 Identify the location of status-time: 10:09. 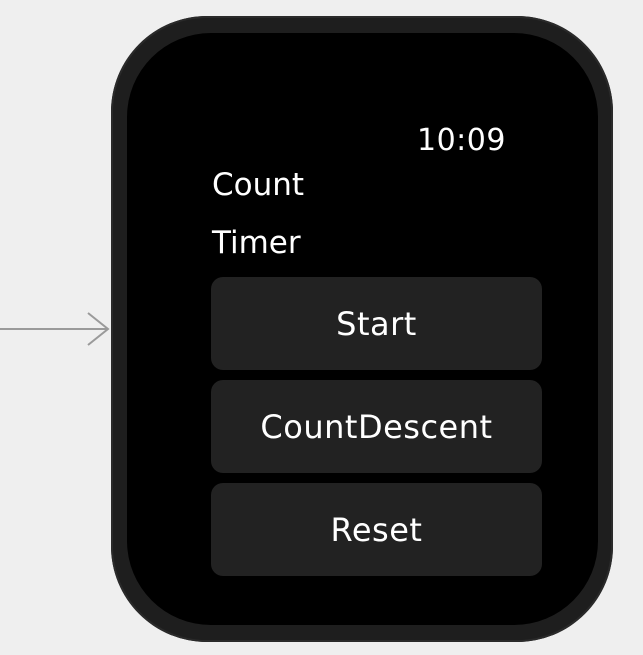
(461, 140).